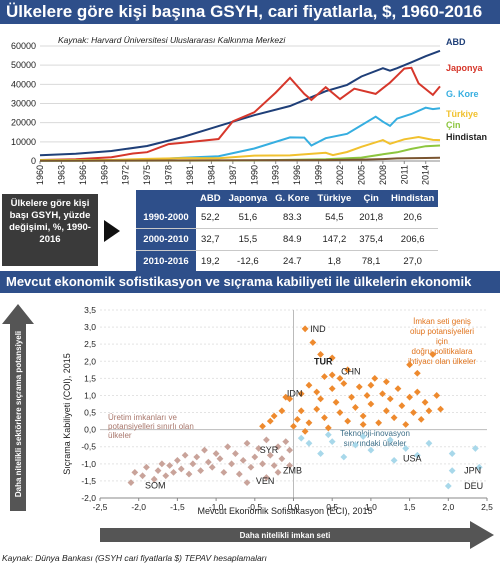 This screenshot has width=500, height=569. Describe the element at coordinates (210, 239) in the screenshot. I see `table-cell: 32,7` at that location.